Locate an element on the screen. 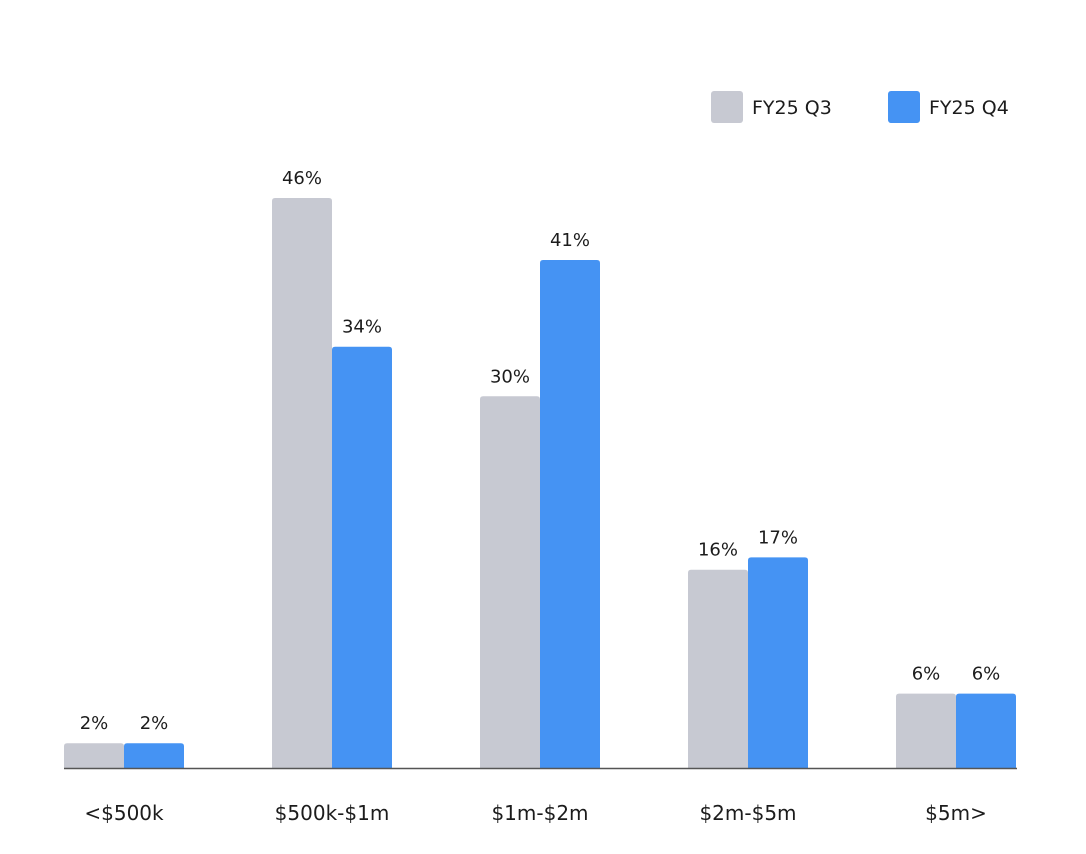  bar-value-label: 34% is located at coordinates (362, 327).